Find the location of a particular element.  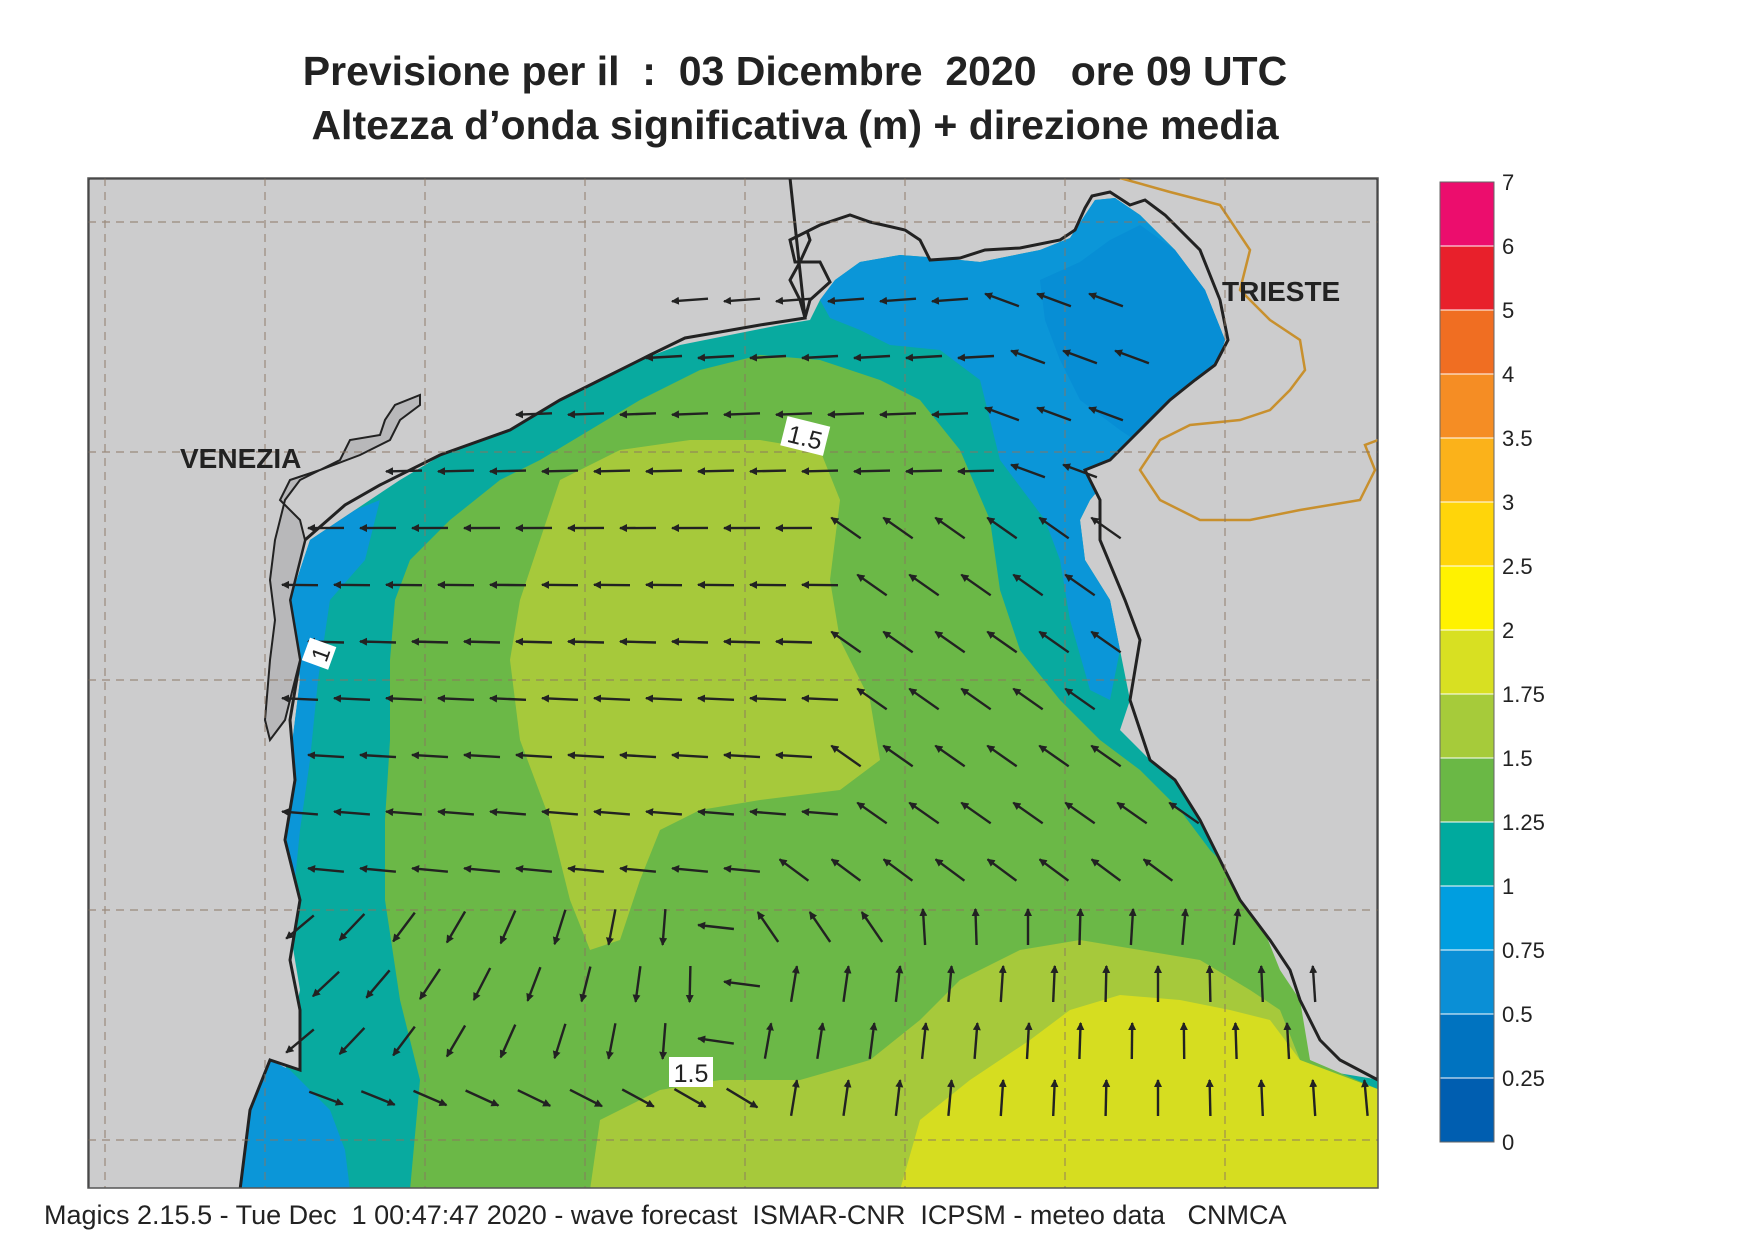

legend-tick-label: 1.5 is located at coordinates (1517, 758).